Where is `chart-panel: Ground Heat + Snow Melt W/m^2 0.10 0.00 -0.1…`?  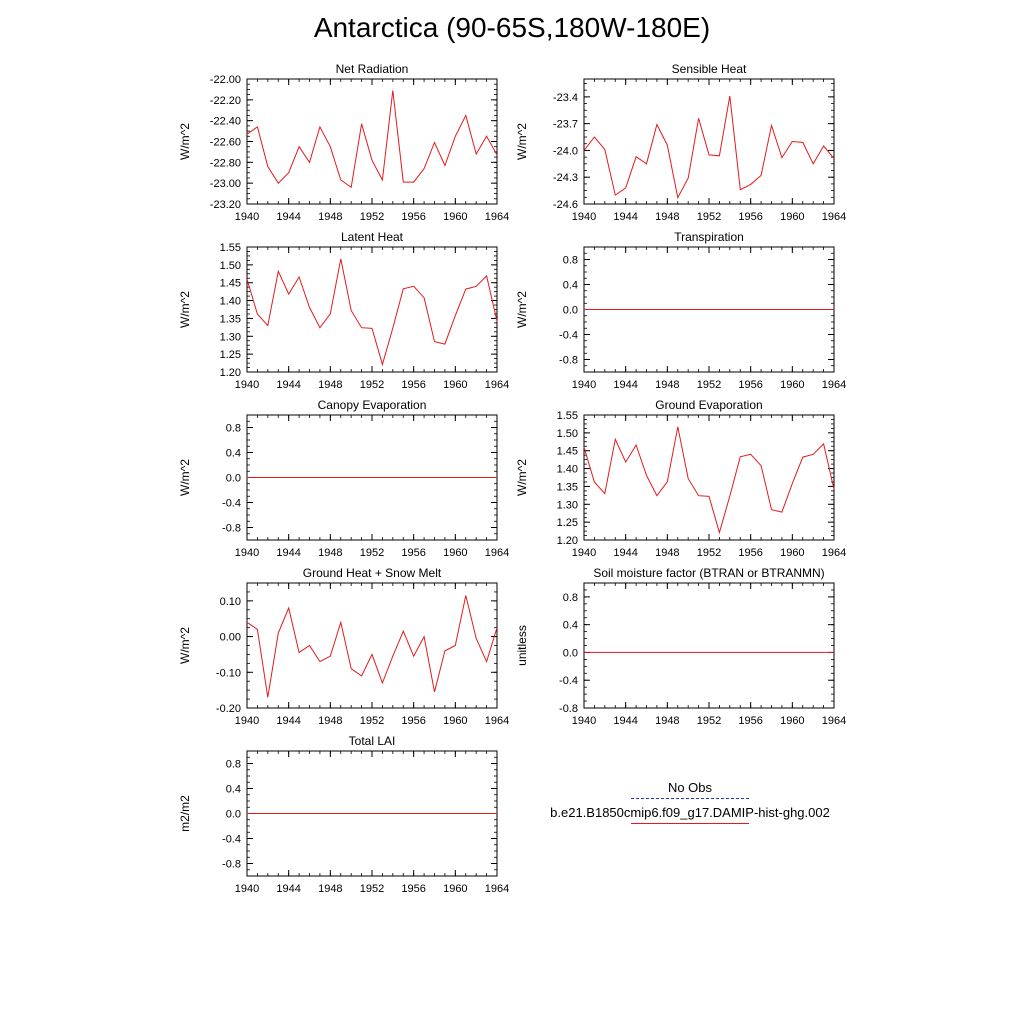 chart-panel: Ground Heat + Snow Melt W/m^2 0.10 0.00 -0.1… is located at coordinates (343, 646).